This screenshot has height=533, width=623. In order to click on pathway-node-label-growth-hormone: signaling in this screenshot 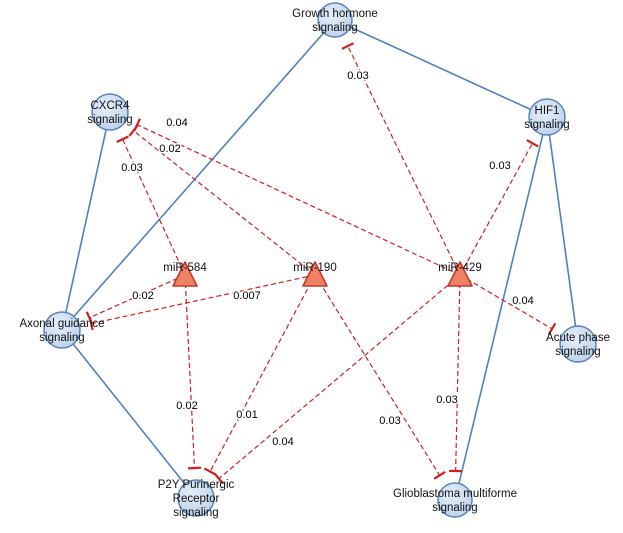, I will do `click(334, 28)`.